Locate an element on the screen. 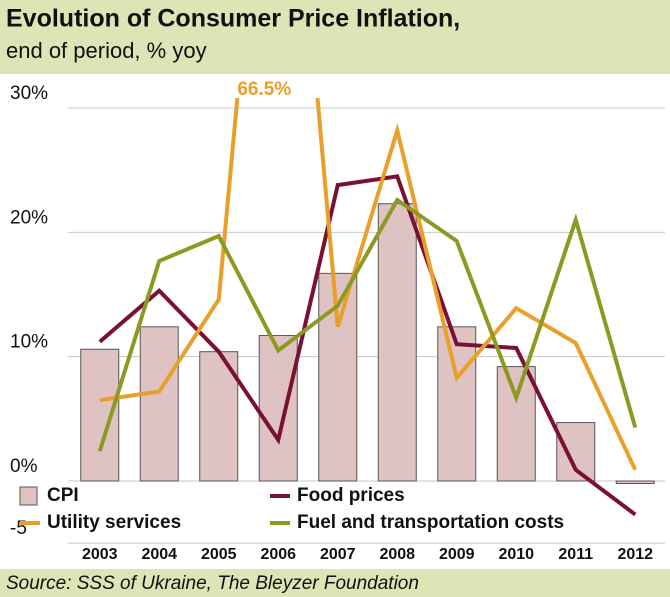  x-tick-label: 2010 is located at coordinates (516, 554).